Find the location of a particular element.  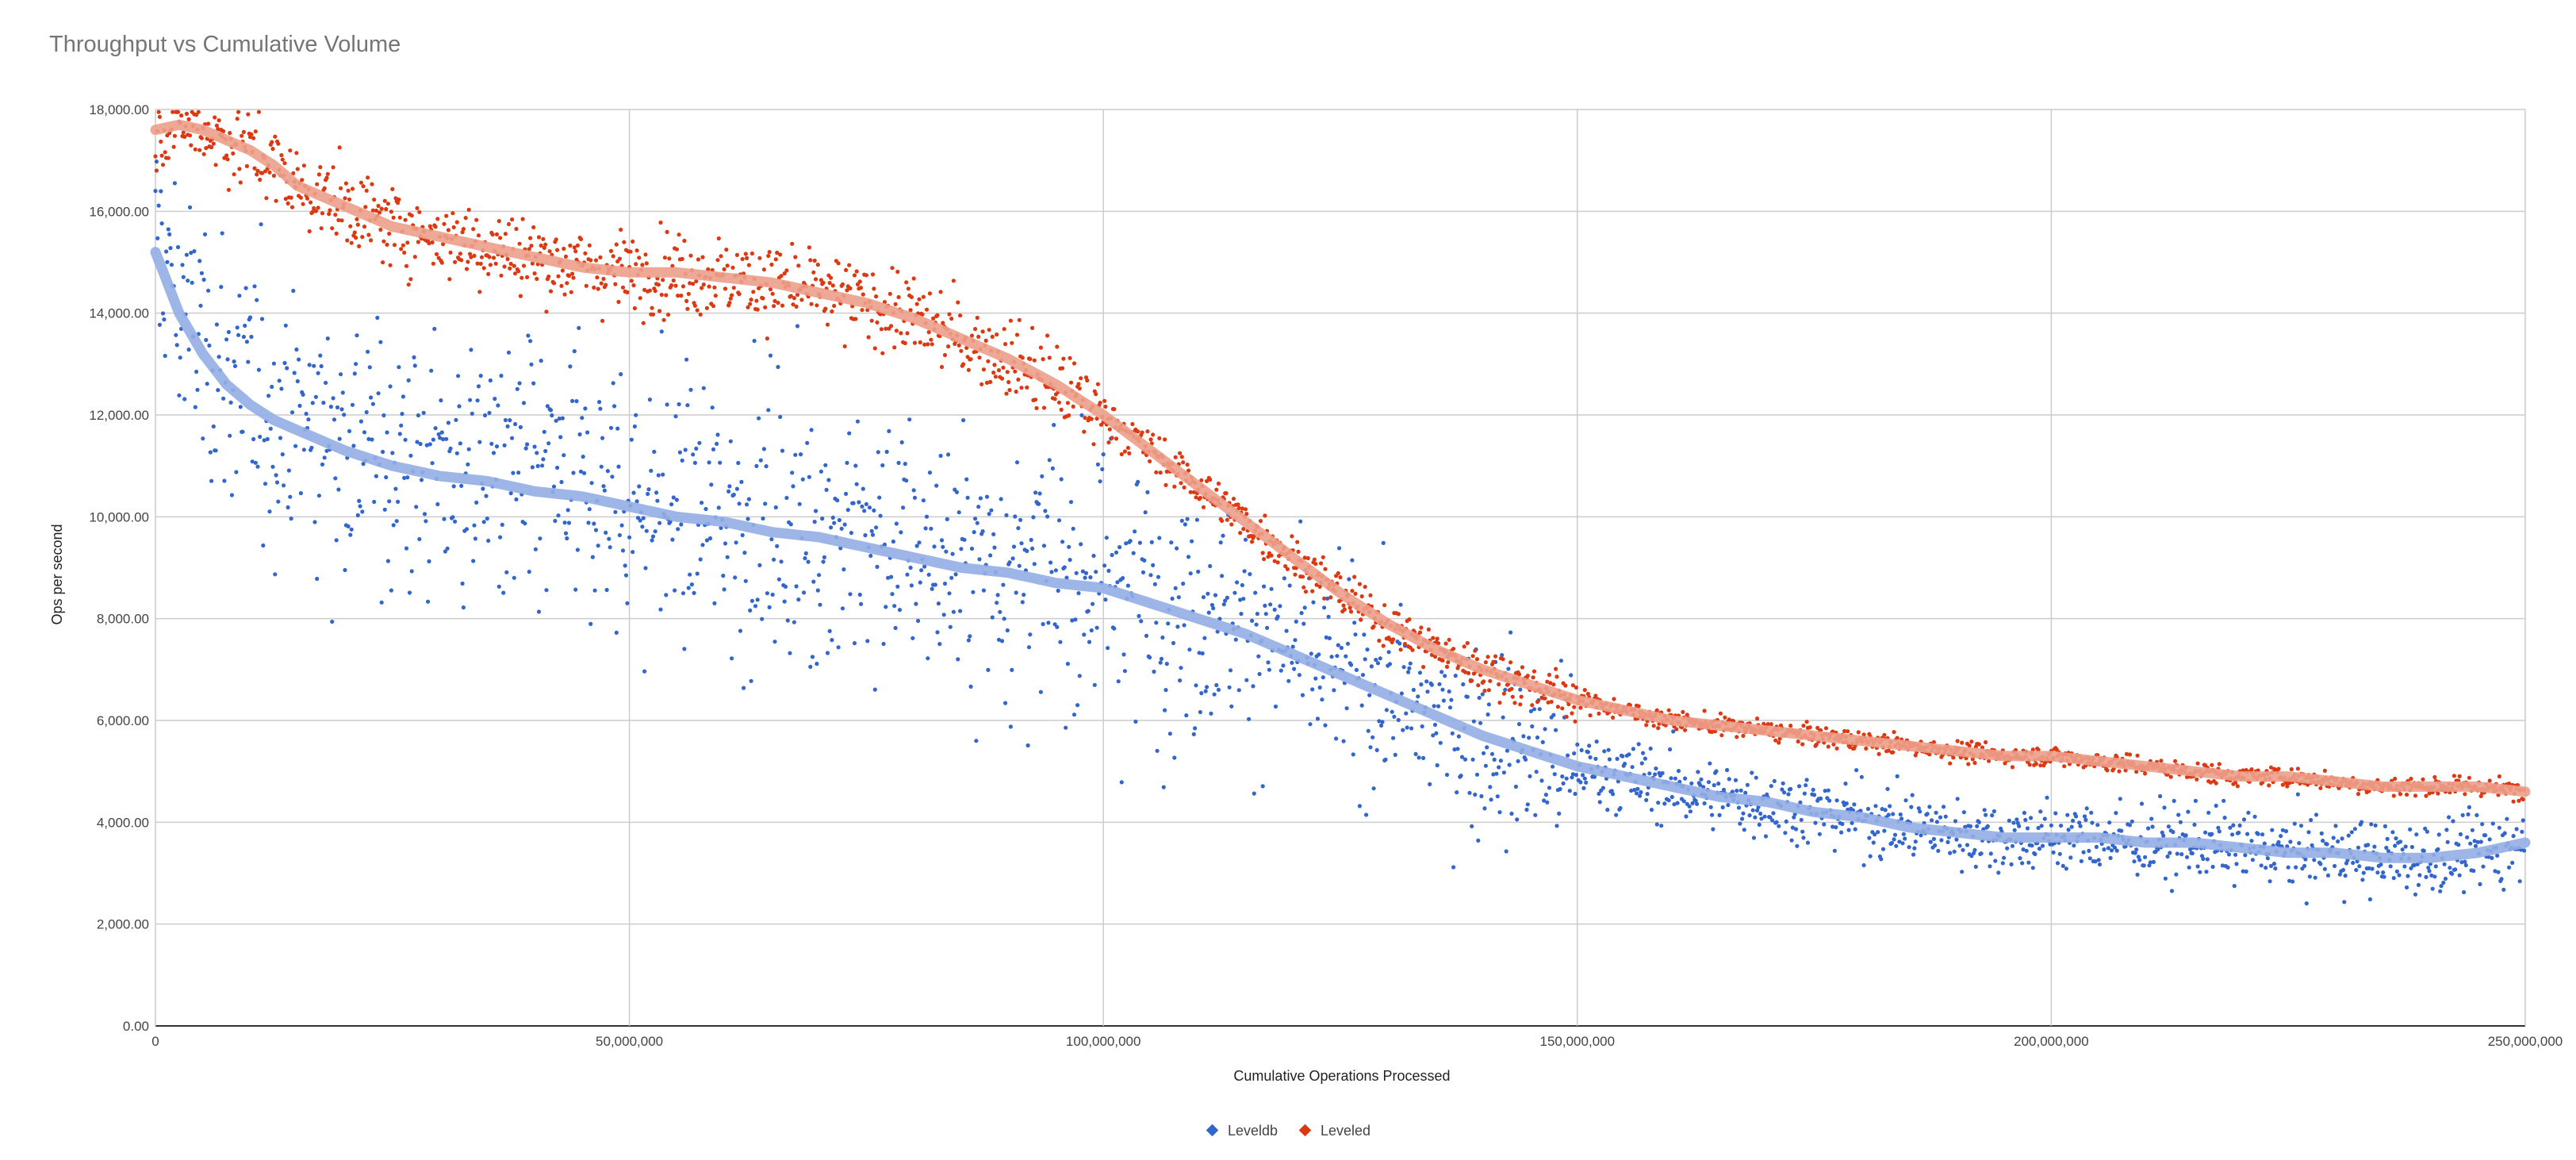

legend-item-leveled: Leveled is located at coordinates (1334, 1131).